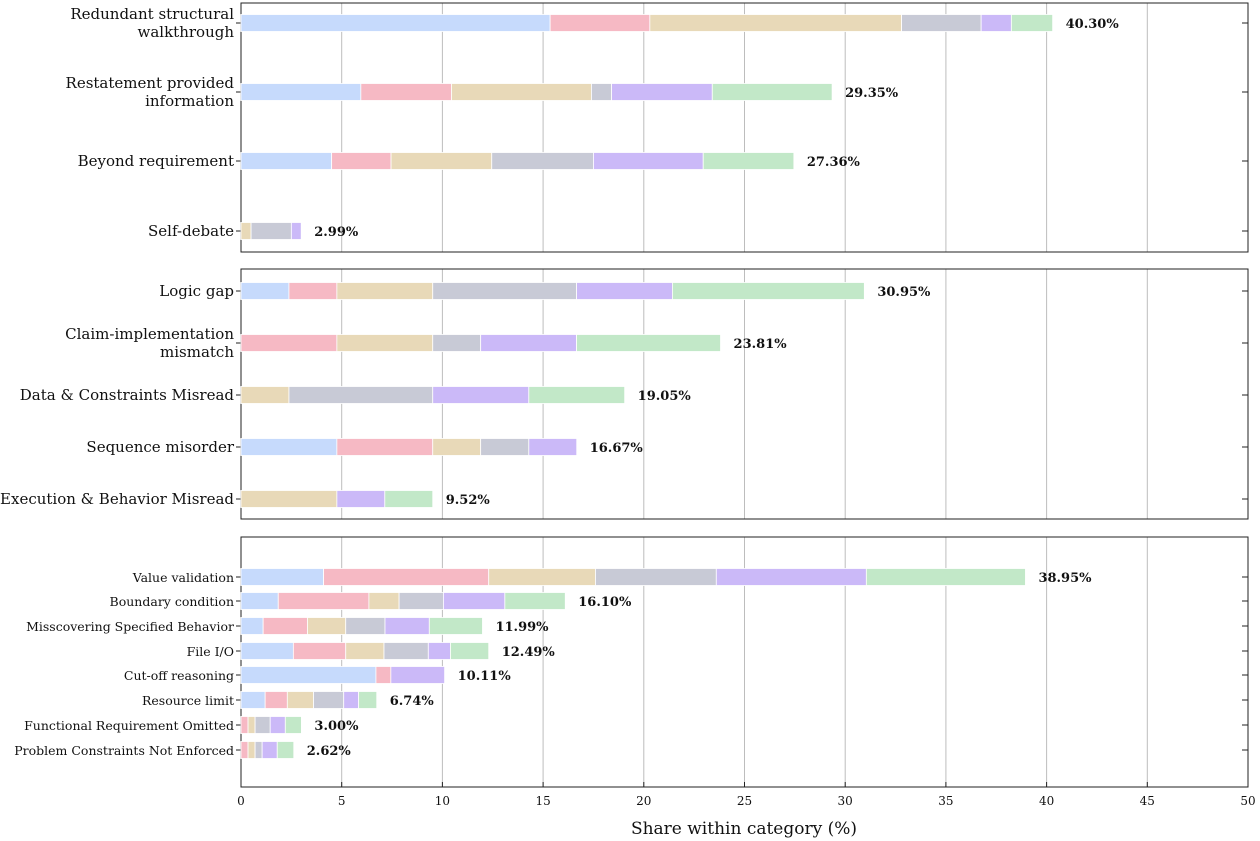 The width and height of the screenshot is (1260, 841). Describe the element at coordinates (152, 14) in the screenshot. I see `category-label: Redundant structural` at that location.